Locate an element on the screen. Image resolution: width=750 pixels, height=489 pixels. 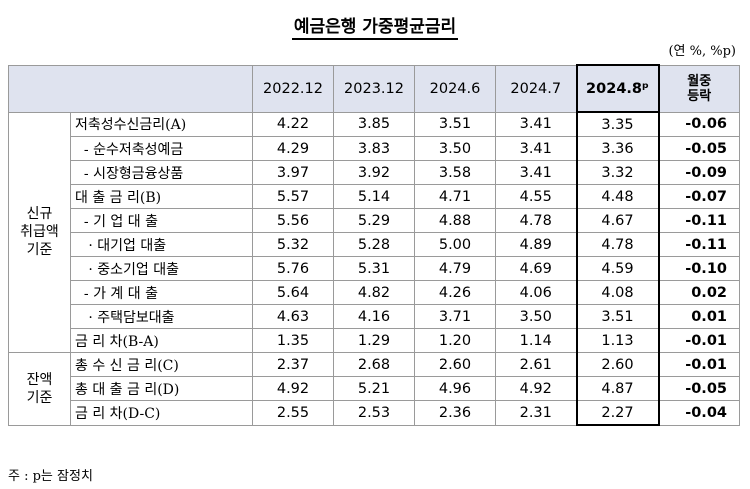
table-row: 총 대 출 금 리(D) 4.92 5.21 4.96 4.92 4.87 -0.05 is located at coordinates (374, 388).